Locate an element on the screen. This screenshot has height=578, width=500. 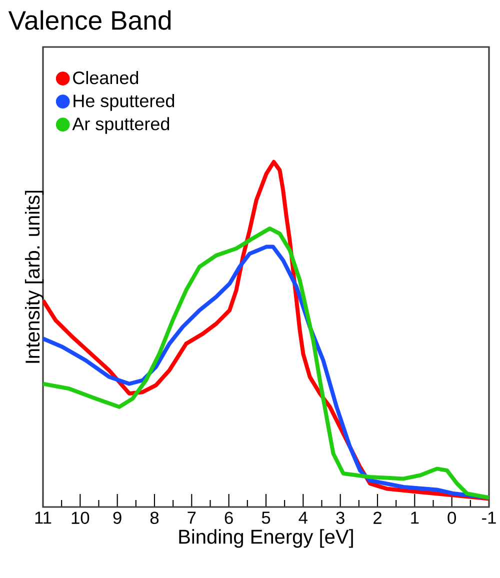
x-axis-title: Binding Energy [eV] is located at coordinates (266, 538).